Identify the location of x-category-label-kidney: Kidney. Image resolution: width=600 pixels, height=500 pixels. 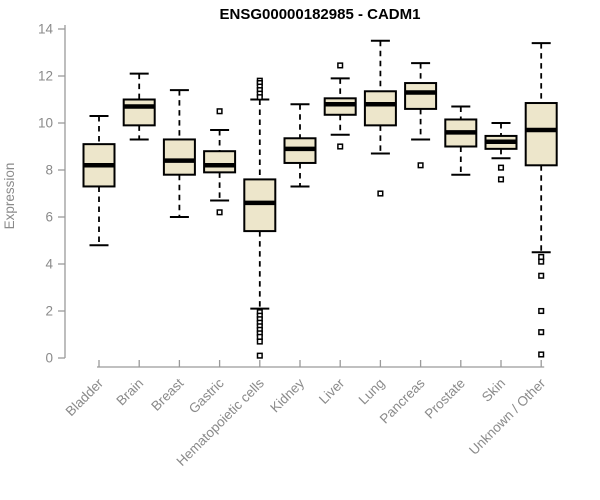
(287, 395).